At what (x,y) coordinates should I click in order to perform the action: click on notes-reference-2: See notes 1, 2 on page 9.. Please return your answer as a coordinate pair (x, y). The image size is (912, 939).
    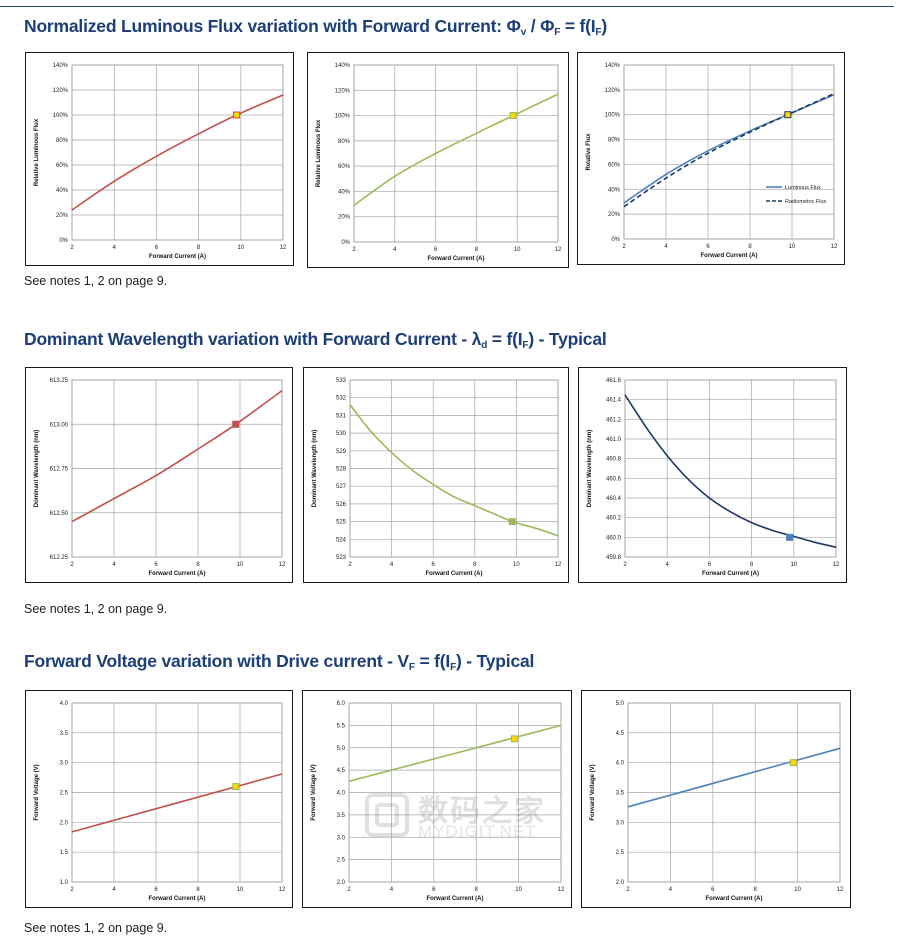
    Looking at the image, I should click on (96, 609).